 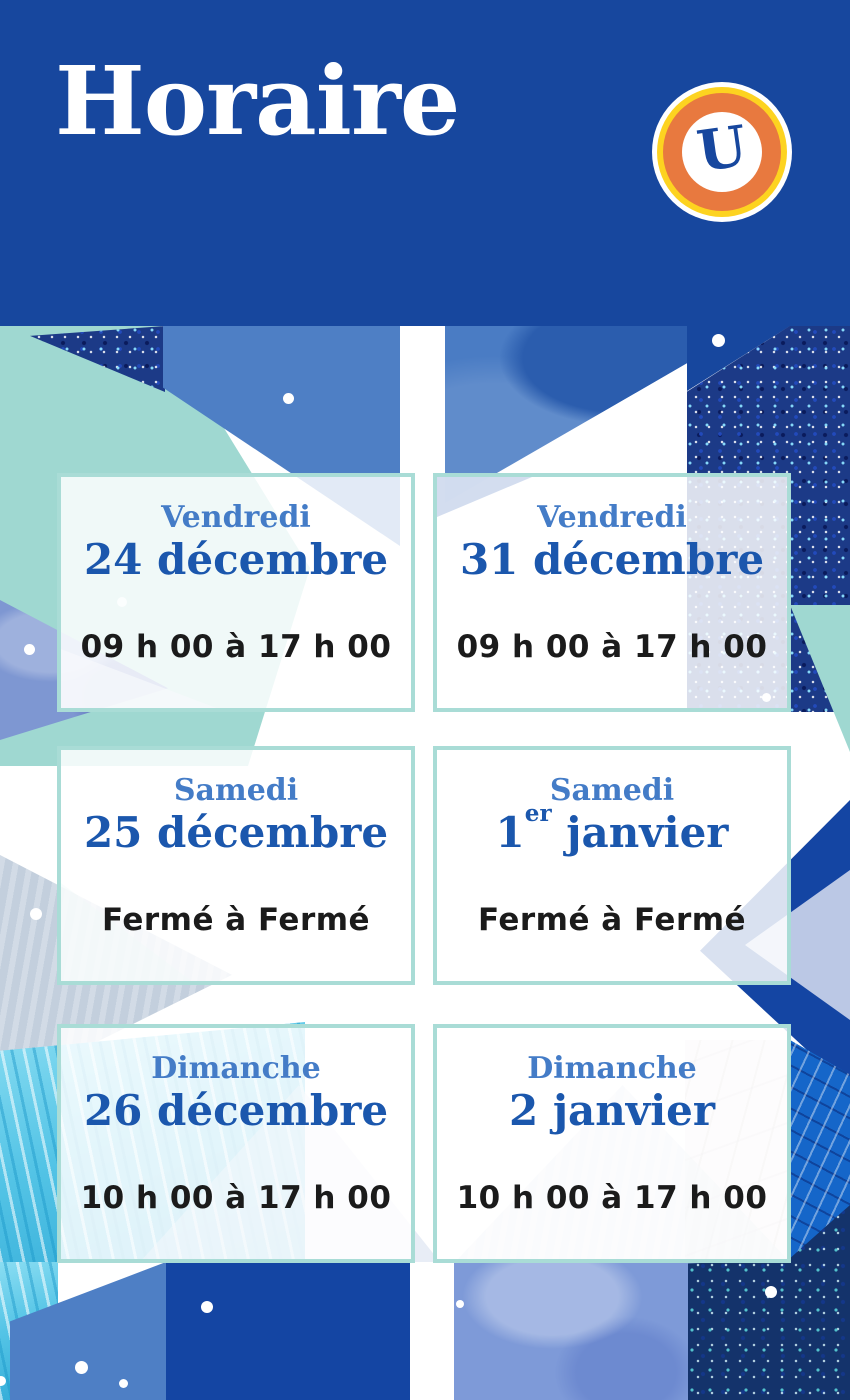 I want to click on date-label: 2 janvier, so click(x=611, y=1110).